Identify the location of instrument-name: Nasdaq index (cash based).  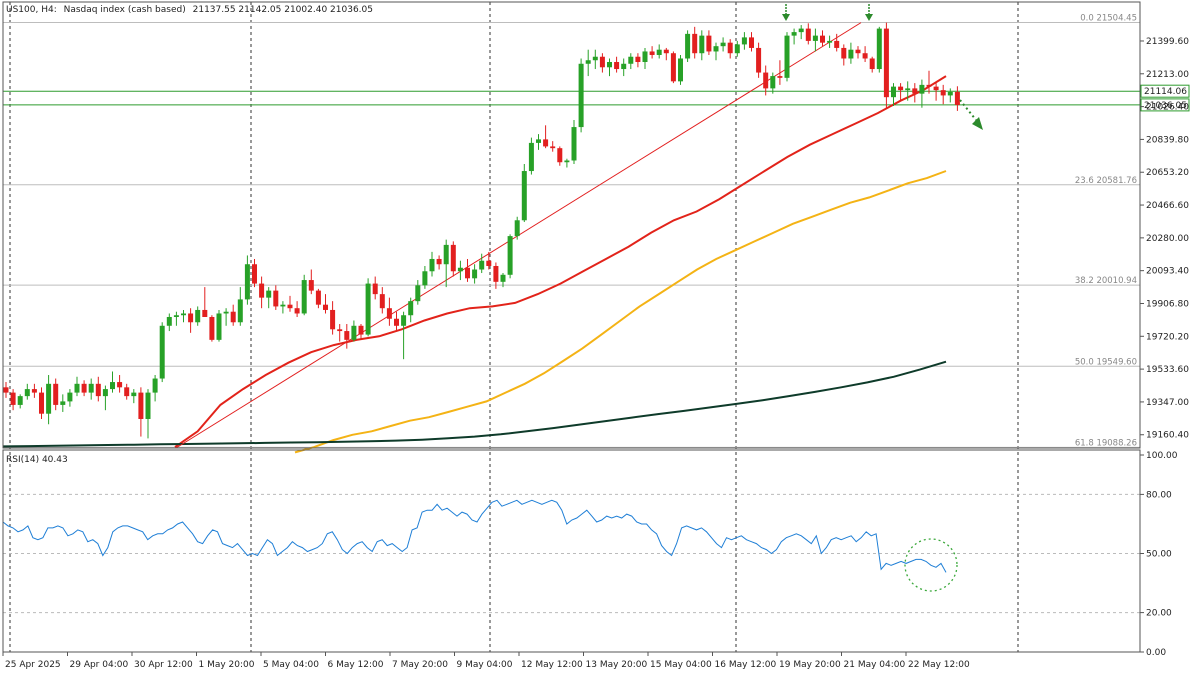
(125, 10).